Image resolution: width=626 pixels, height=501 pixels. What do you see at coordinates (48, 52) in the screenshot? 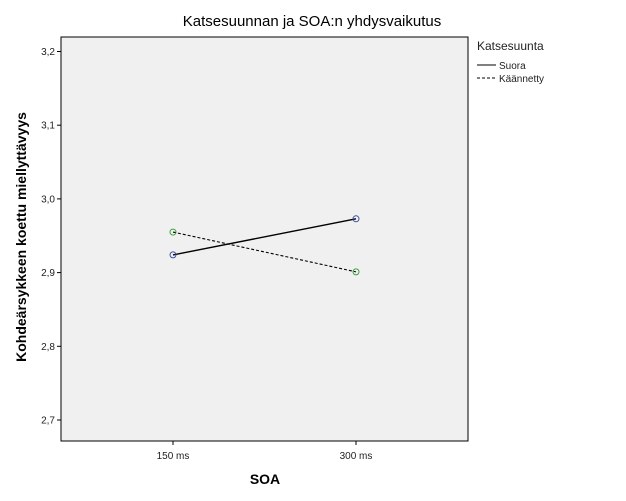
I see `y-tick-label: 3,2` at bounding box center [48, 52].